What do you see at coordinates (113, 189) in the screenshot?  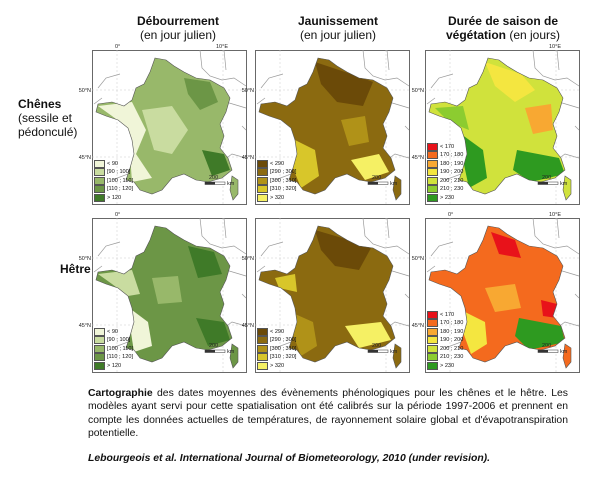 I see `legend-item: [110 ; 120]` at bounding box center [113, 189].